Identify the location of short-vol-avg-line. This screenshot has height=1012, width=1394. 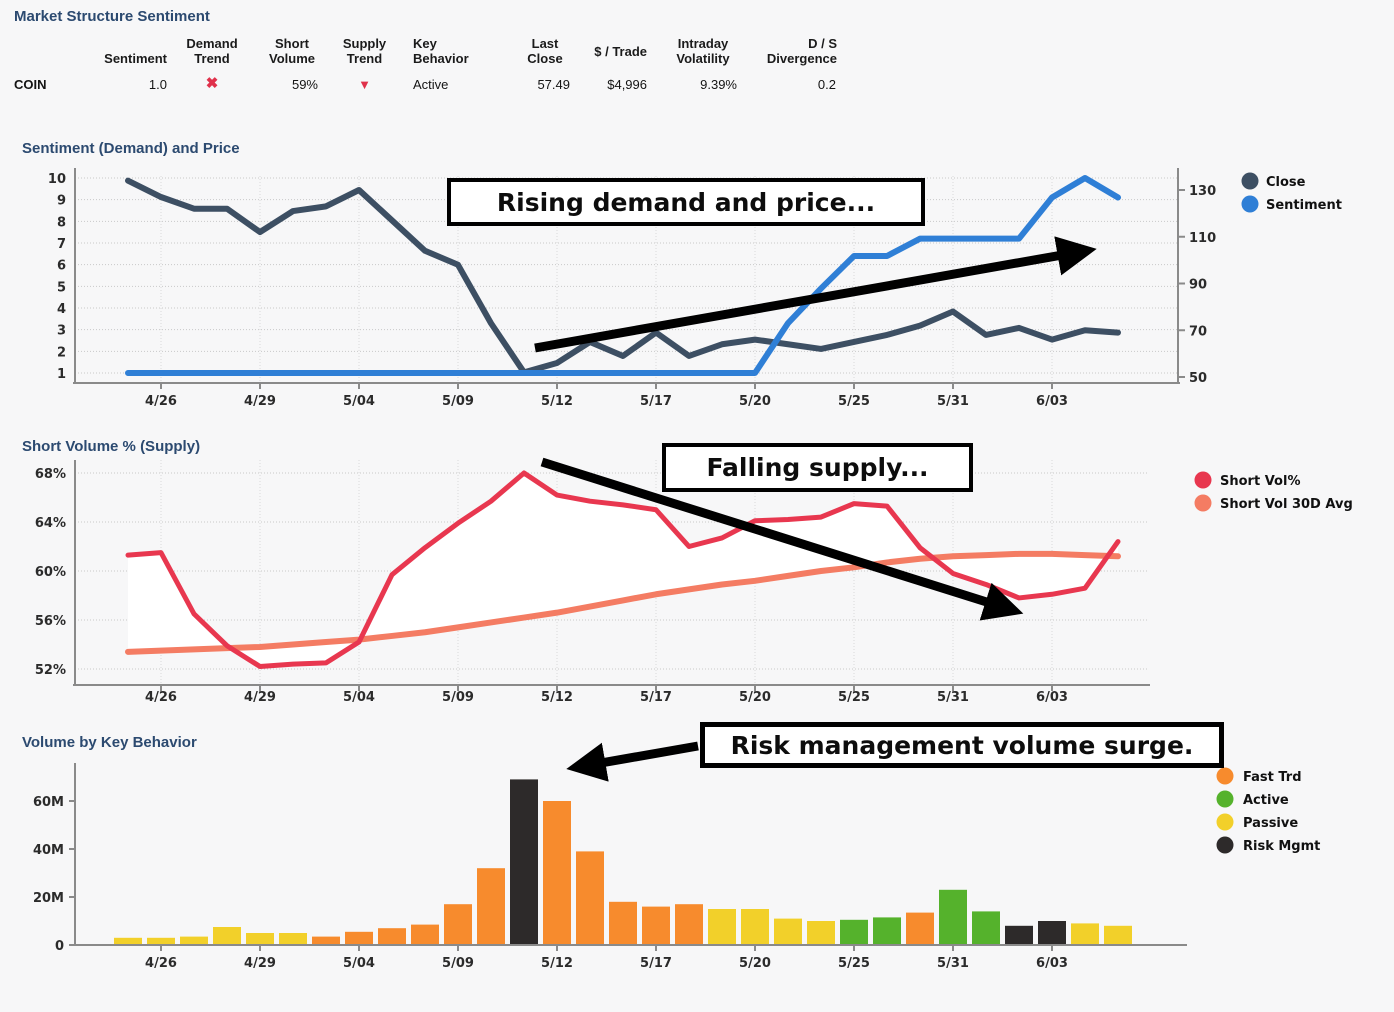
(623, 602).